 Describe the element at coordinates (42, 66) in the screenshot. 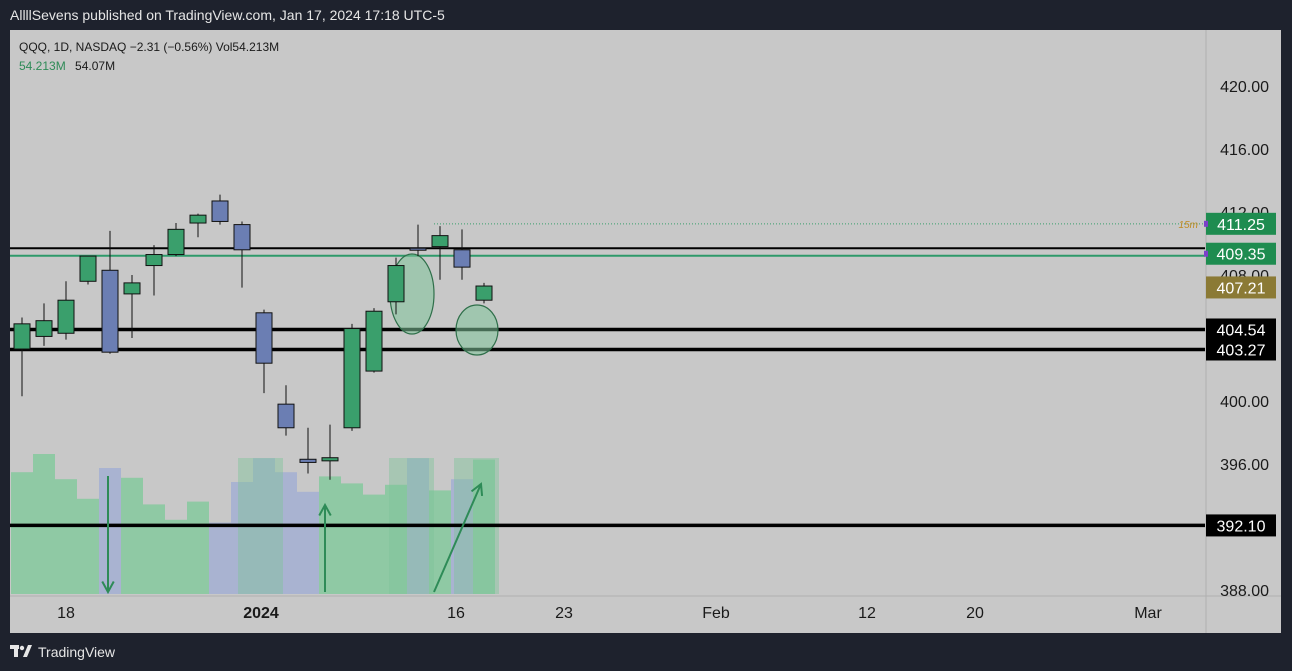

I see `volume-value: 54.213M` at that location.